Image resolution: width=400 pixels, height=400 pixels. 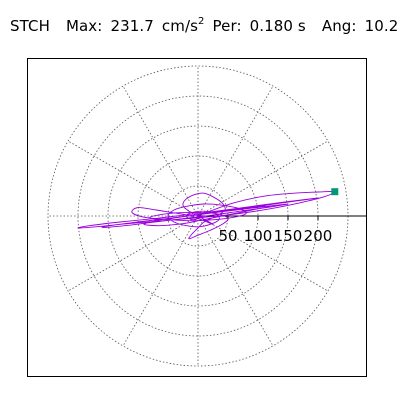 What do you see at coordinates (288, 236) in the screenshot?
I see `radial-tick-label: 150` at bounding box center [288, 236].